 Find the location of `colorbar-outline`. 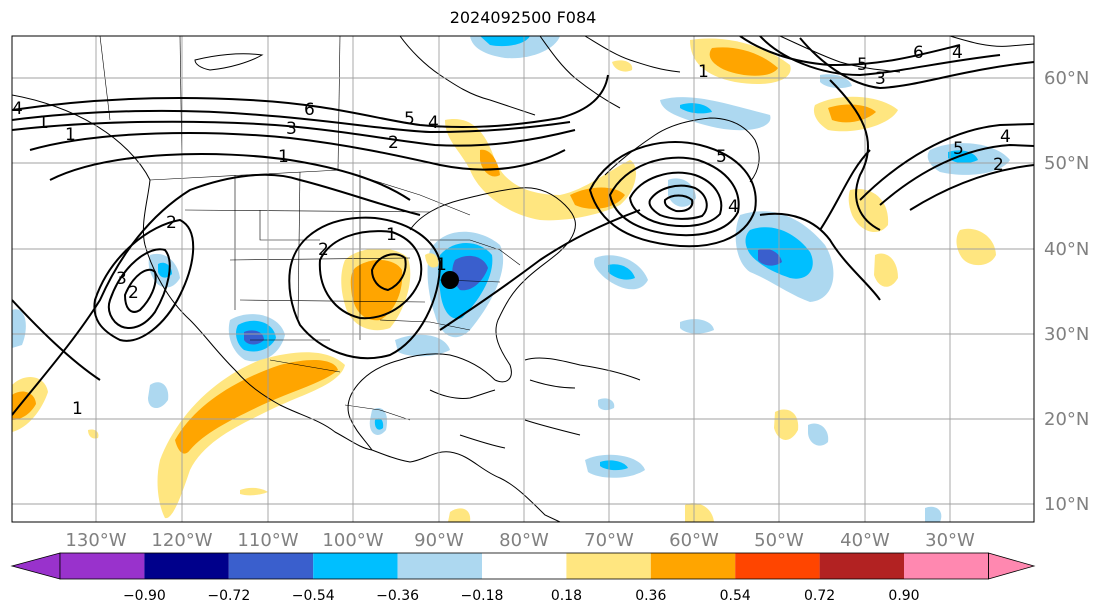

colorbar-outline is located at coordinates (524, 566).